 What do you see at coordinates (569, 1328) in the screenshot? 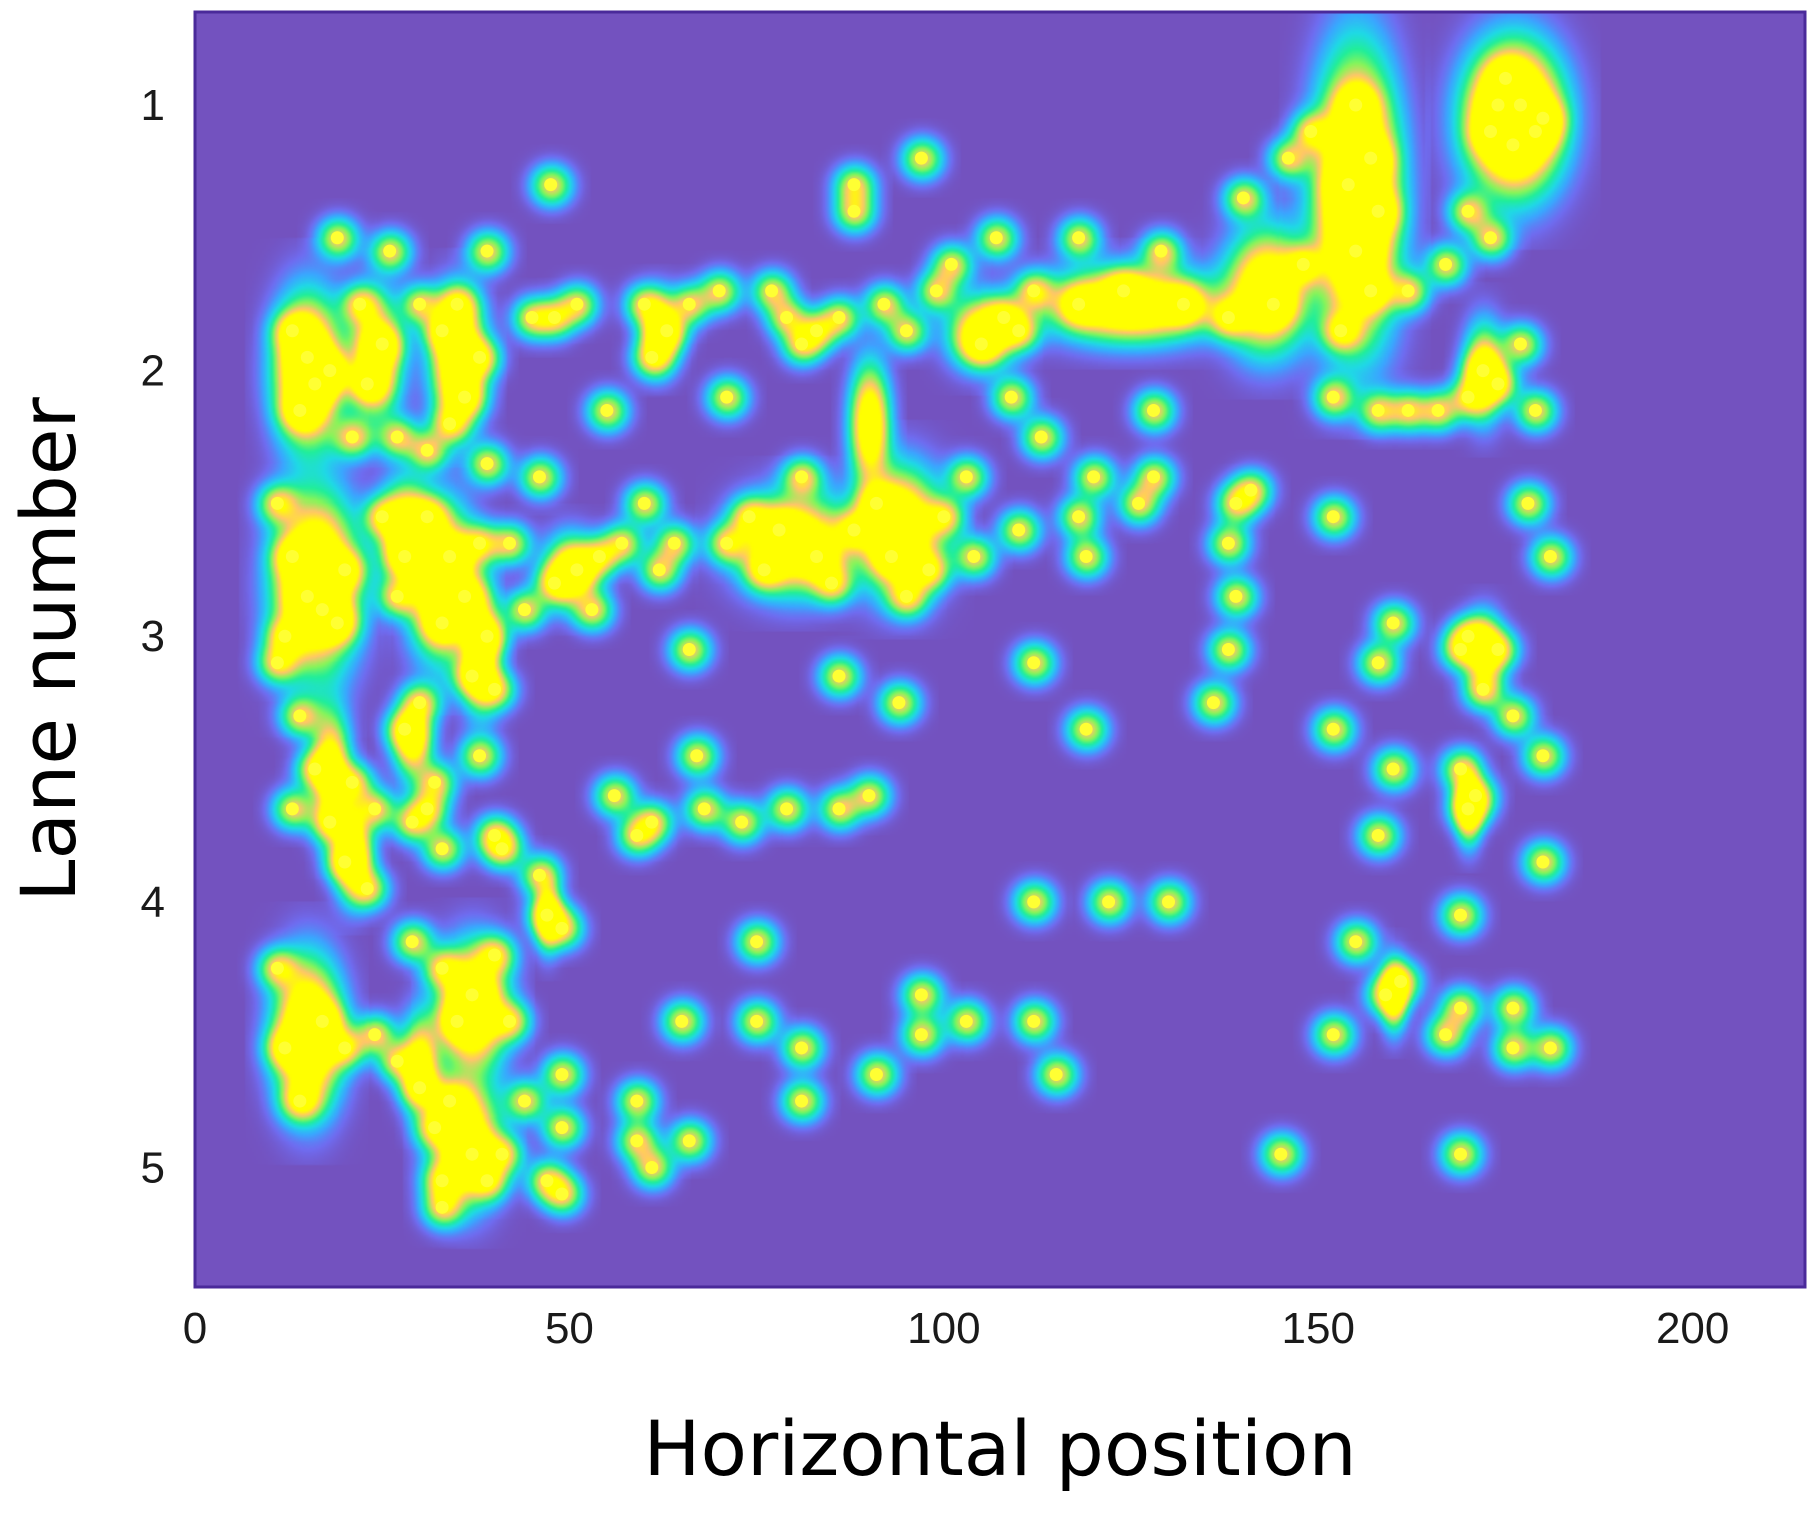
I see `x-tick-label: 50` at bounding box center [569, 1328].